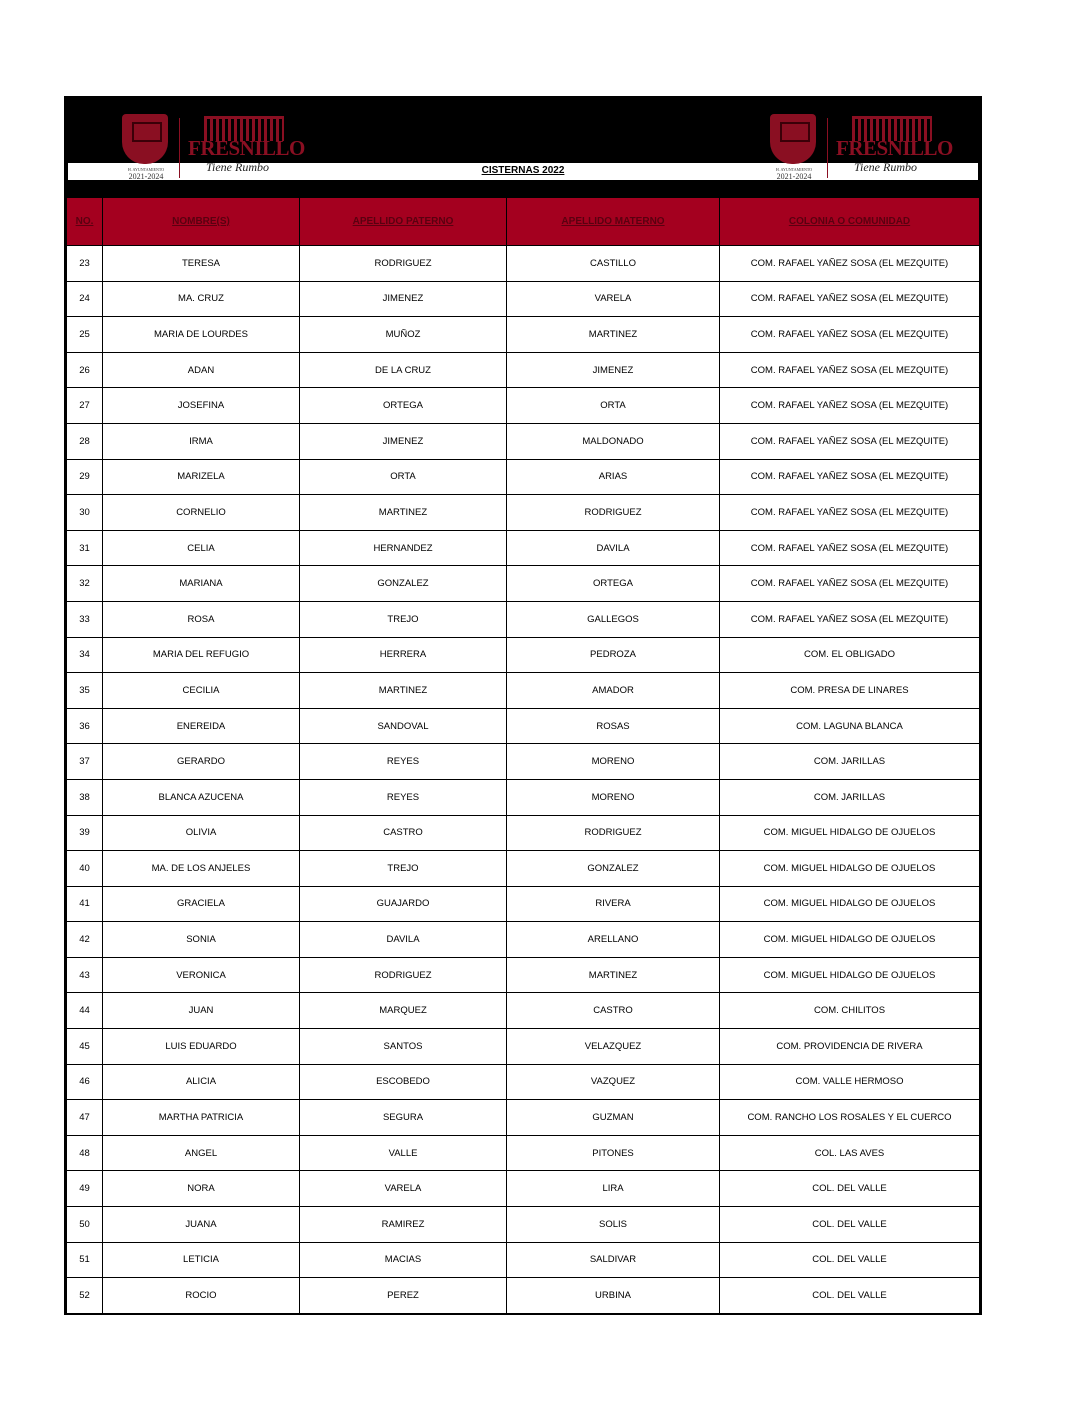  What do you see at coordinates (613, 1117) in the screenshot?
I see `table-cell: GUZMAN` at bounding box center [613, 1117].